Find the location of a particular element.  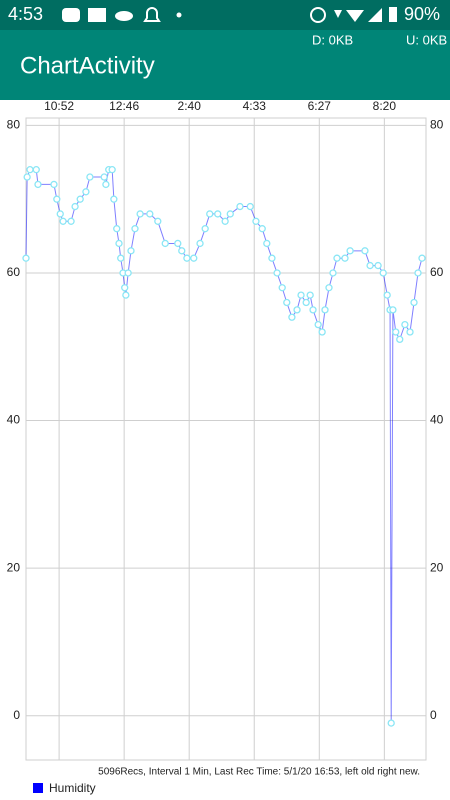

app-title: ChartActivity is located at coordinates (87, 65).